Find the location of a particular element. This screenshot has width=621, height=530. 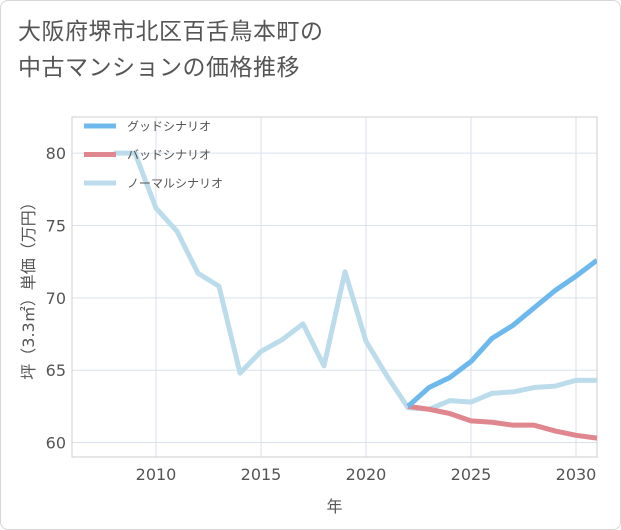

chart-title-line-2: 中古マンションの価格推移 is located at coordinates (159, 68).